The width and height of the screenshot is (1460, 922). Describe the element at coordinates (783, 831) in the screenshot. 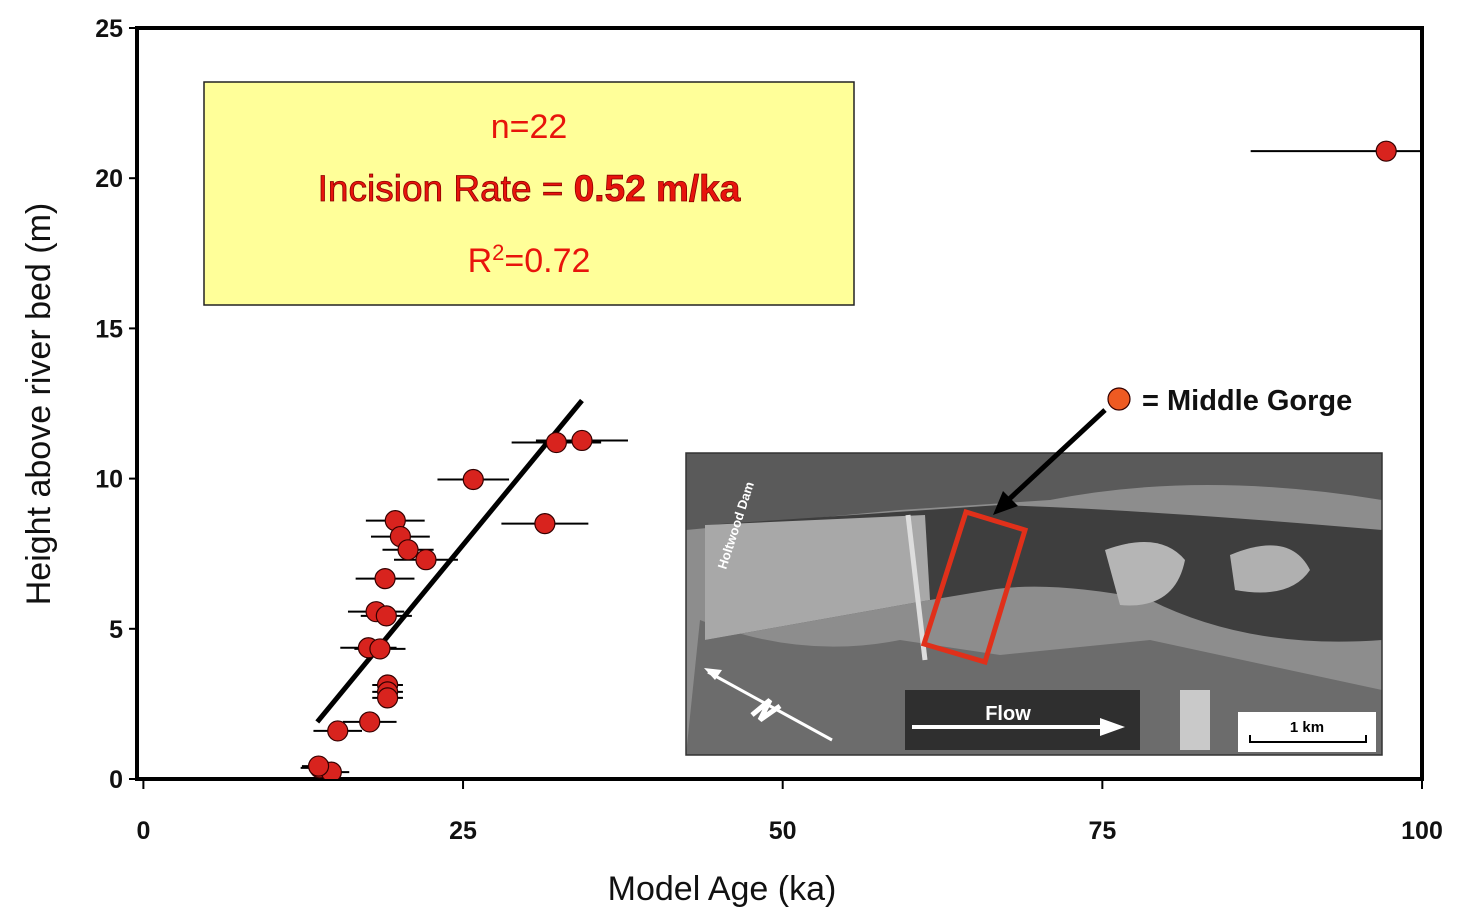

I see `x-tick-label: 50` at that location.